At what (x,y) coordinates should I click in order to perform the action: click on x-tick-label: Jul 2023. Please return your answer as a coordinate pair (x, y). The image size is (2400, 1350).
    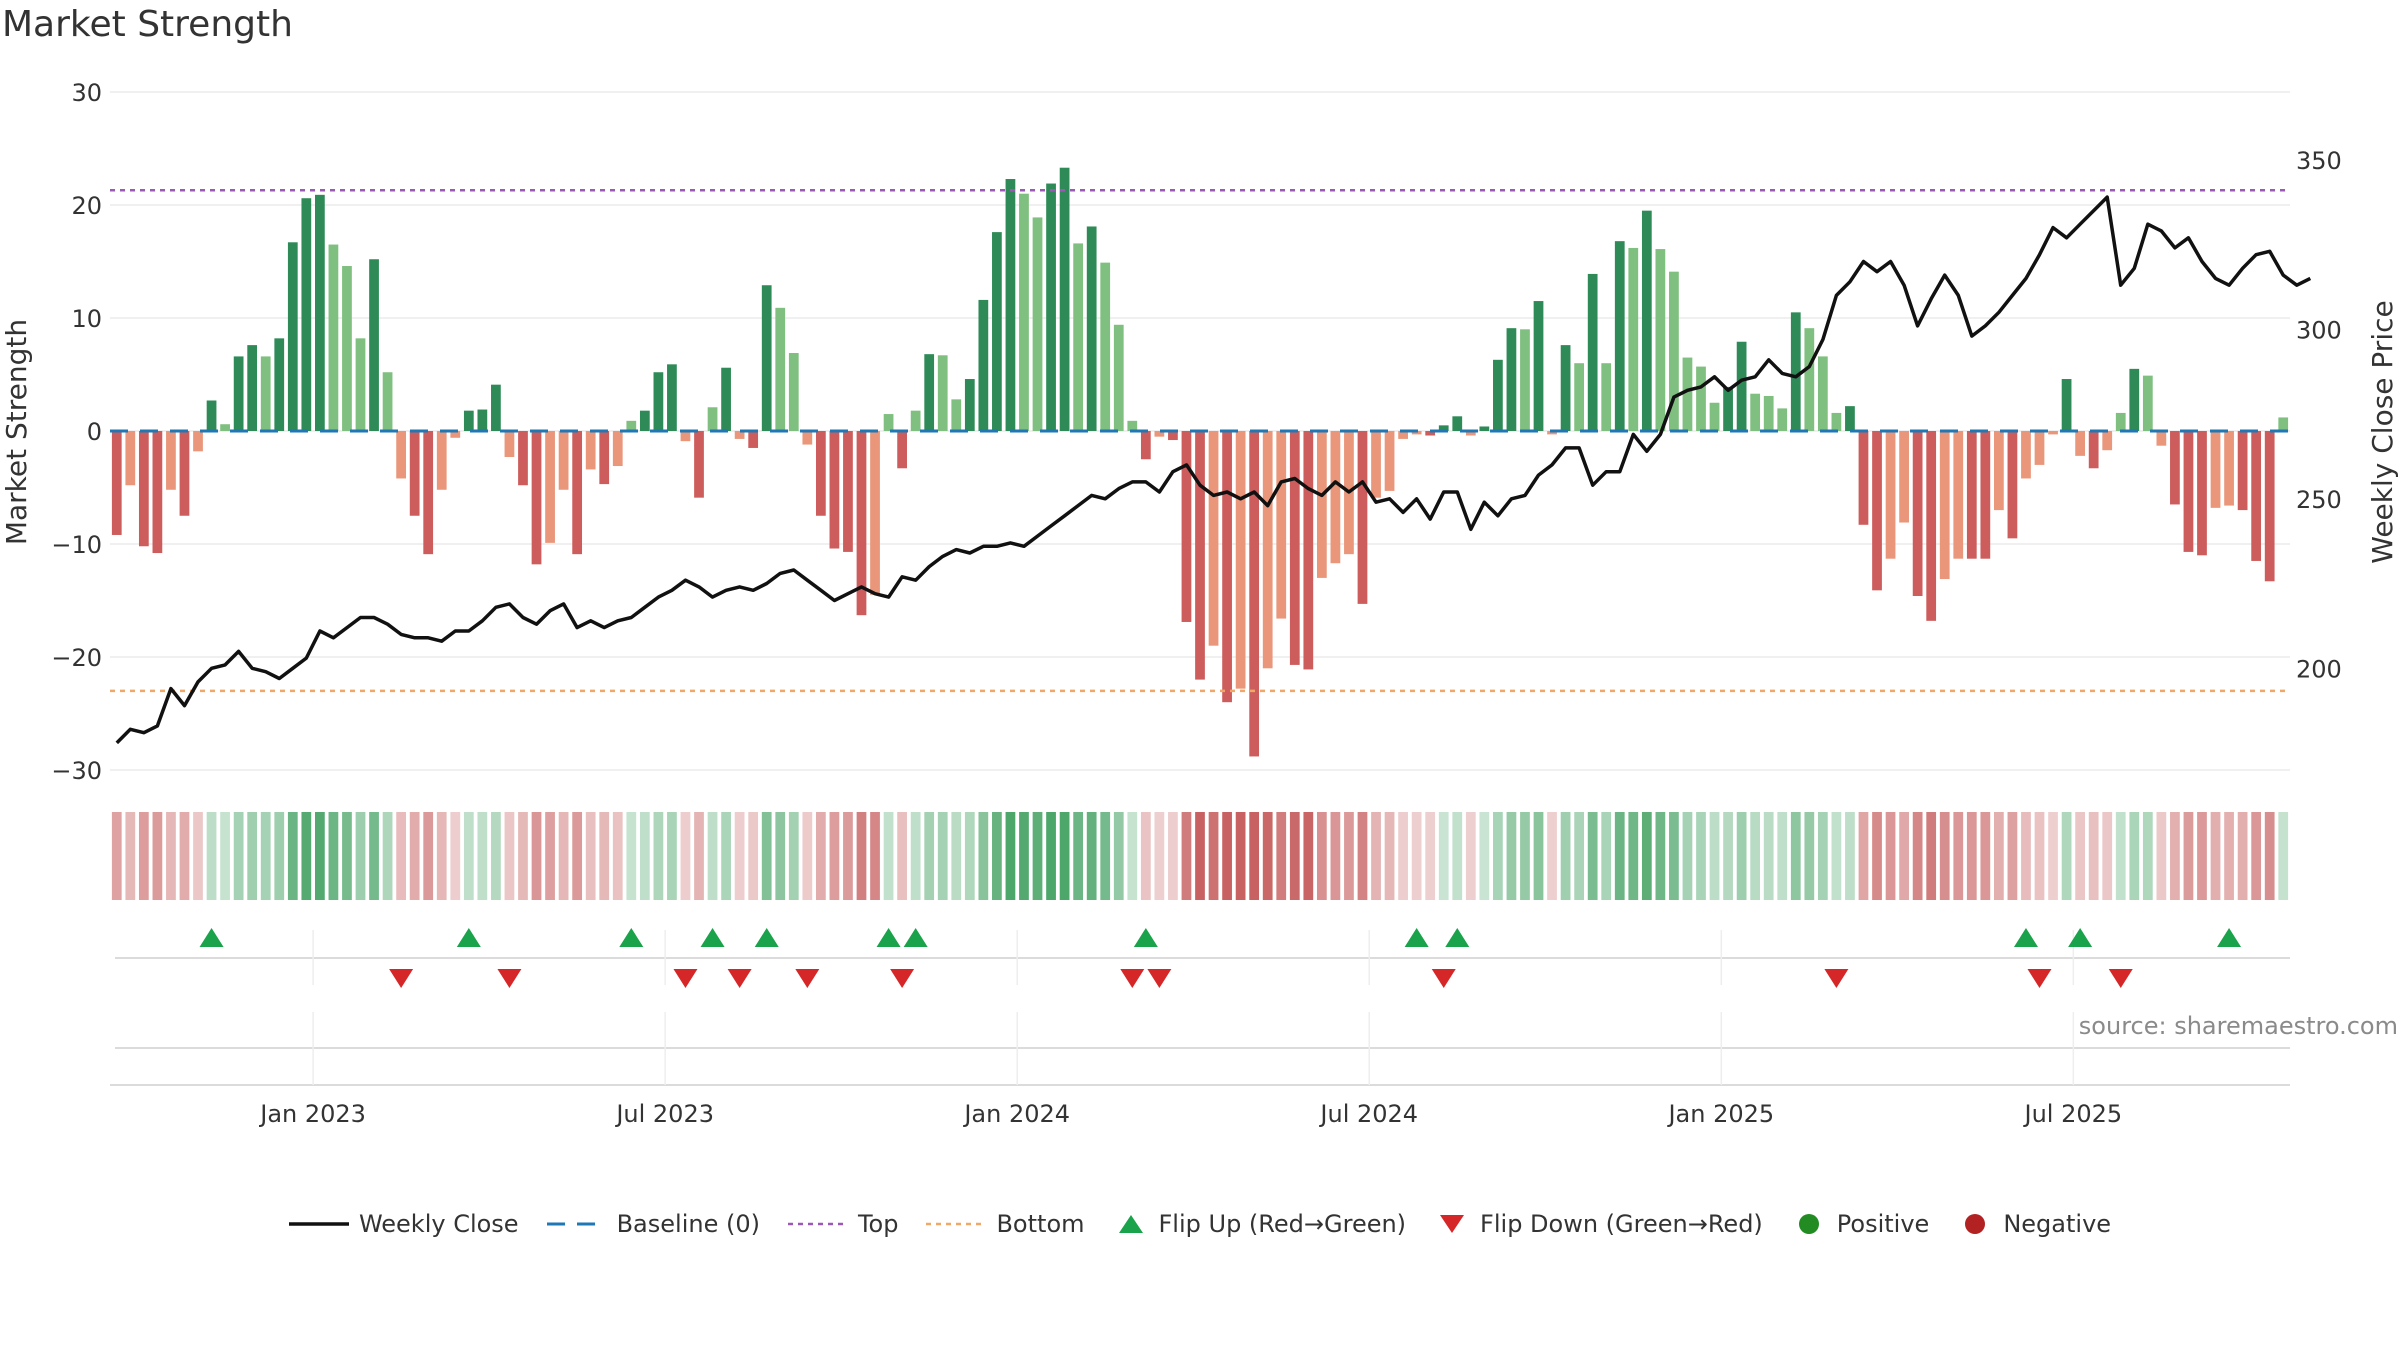
    Looking at the image, I should click on (664, 1114).